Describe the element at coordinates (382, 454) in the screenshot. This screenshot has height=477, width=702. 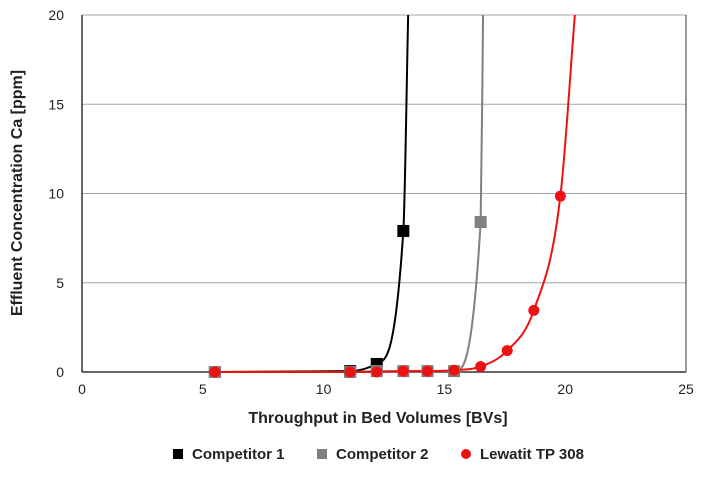
I see `legend-label: Competitor 2` at that location.